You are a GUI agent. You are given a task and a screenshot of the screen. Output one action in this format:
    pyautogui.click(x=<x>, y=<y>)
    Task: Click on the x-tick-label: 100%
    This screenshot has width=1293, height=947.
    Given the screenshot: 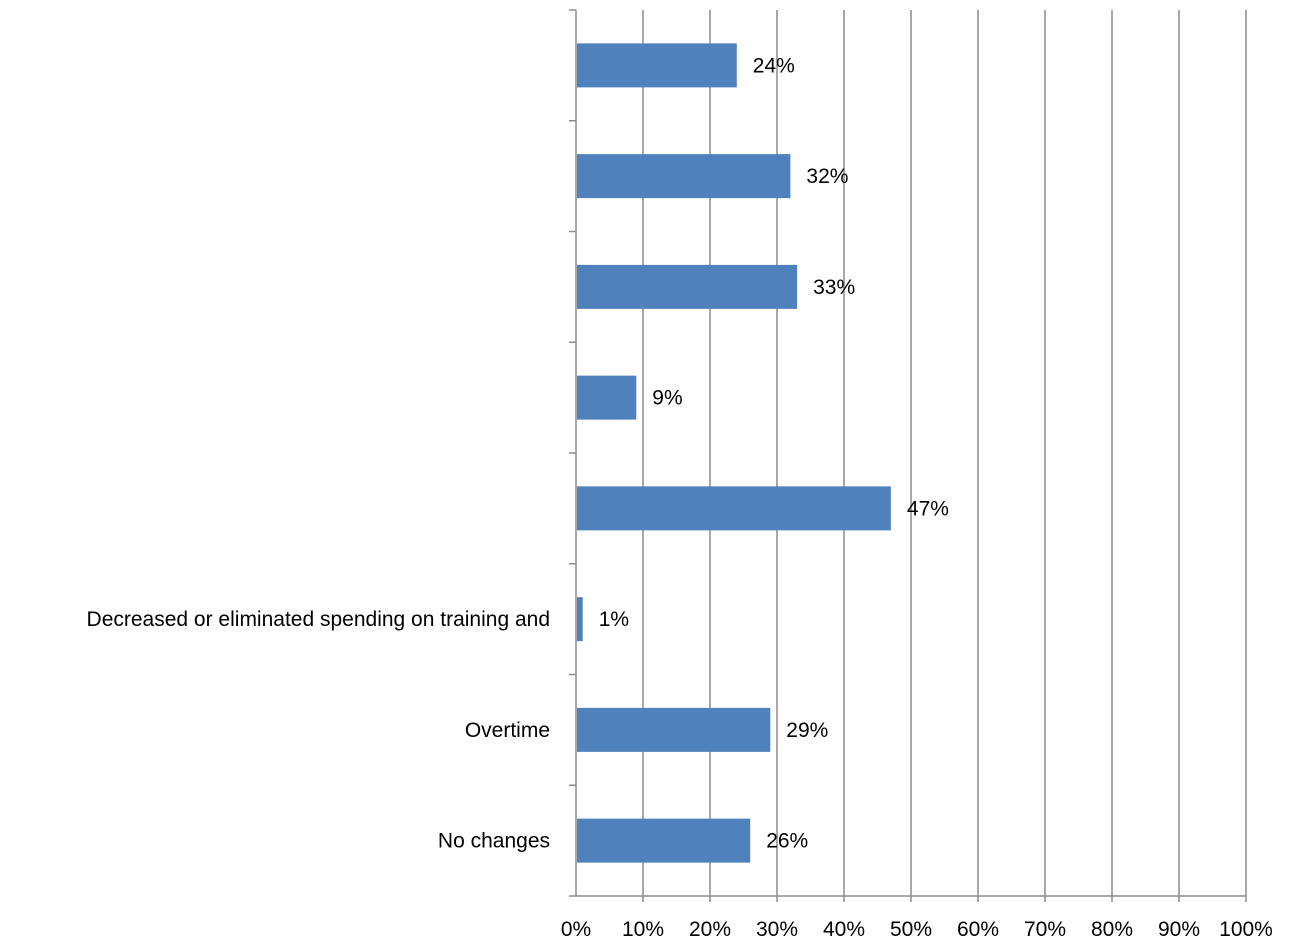 What is the action you would take?
    pyautogui.click(x=1246, y=929)
    